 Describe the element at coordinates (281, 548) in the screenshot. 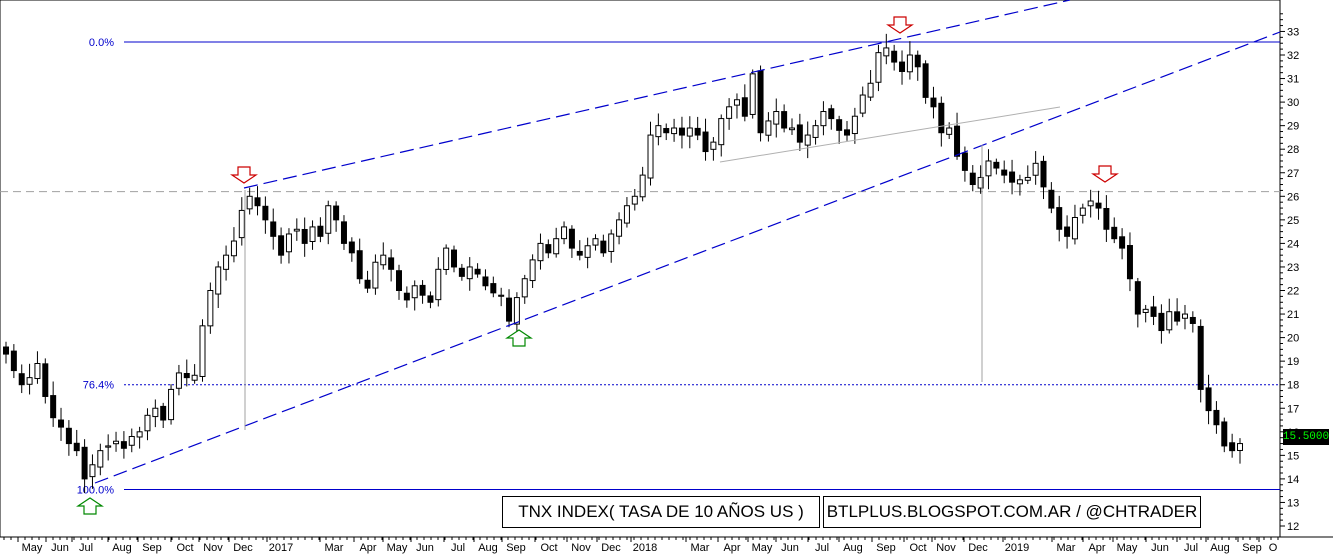

I see `x-tick-label: 2017` at that location.